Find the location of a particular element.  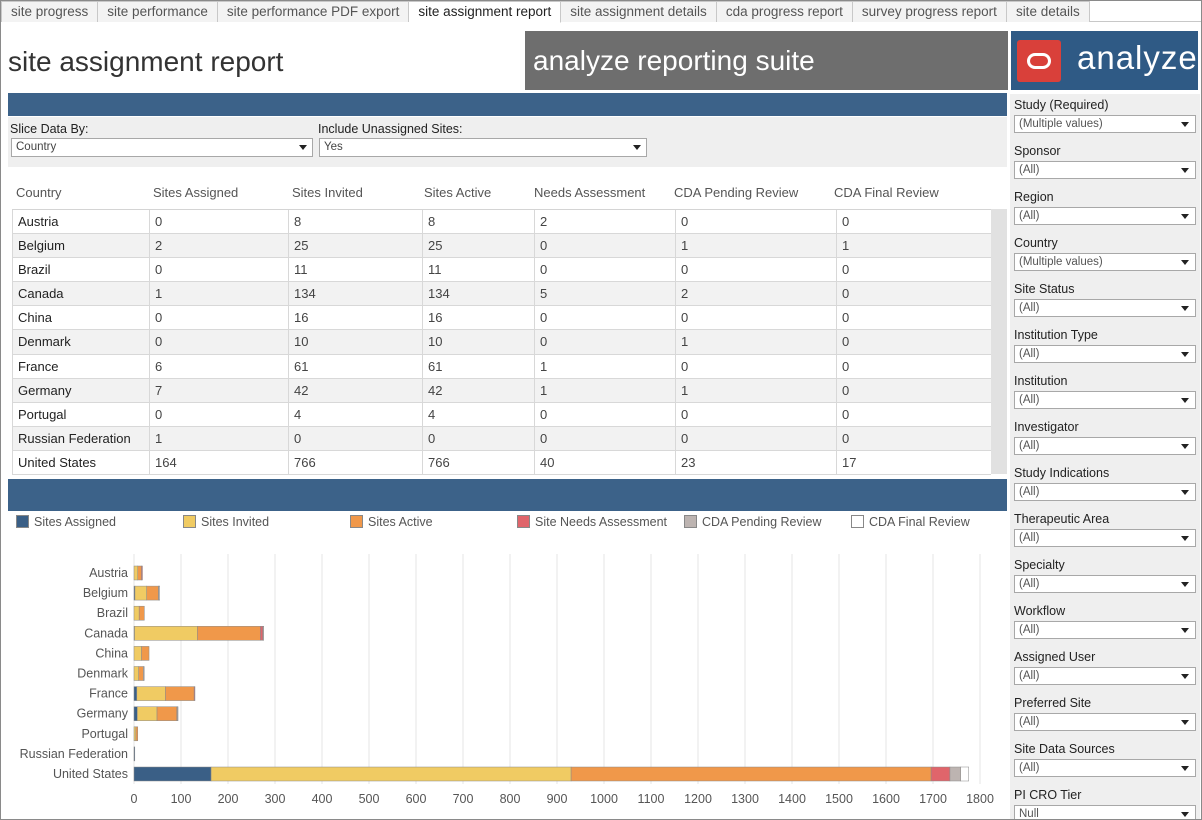

column-header-cda-final-review: CDA Final Review is located at coordinates (886, 192).